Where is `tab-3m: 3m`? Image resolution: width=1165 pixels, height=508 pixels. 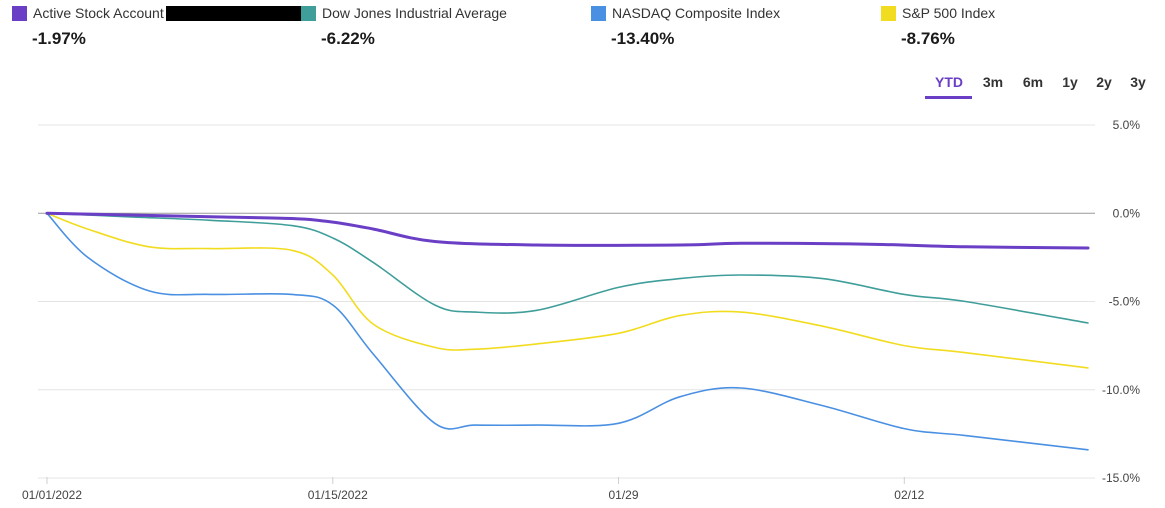 tab-3m: 3m is located at coordinates (993, 82).